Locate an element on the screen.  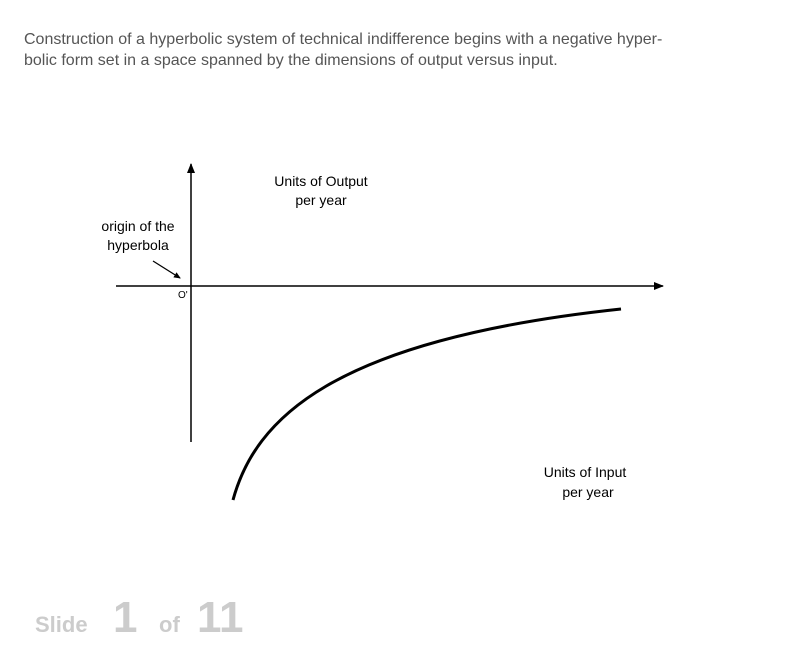
y-axis-label: per year is located at coordinates (321, 200).